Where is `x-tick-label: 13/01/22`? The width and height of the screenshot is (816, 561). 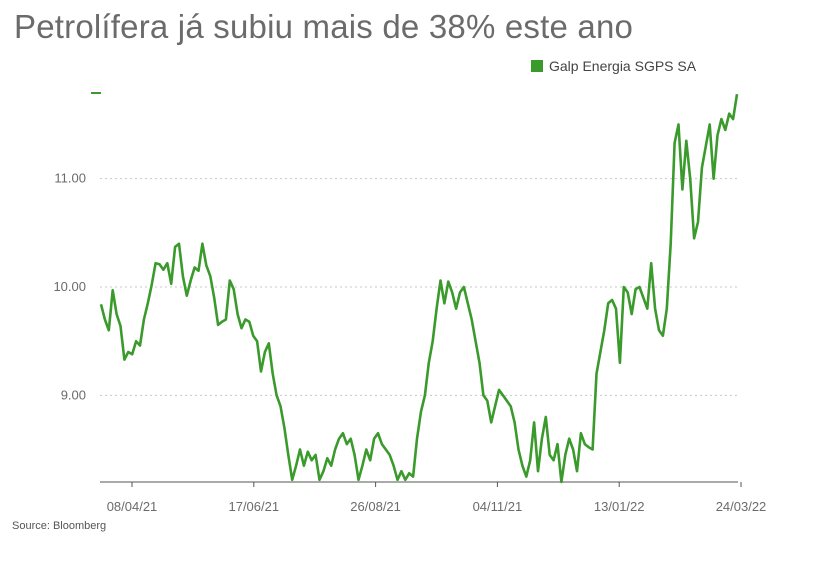 x-tick-label: 13/01/22 is located at coordinates (619, 506).